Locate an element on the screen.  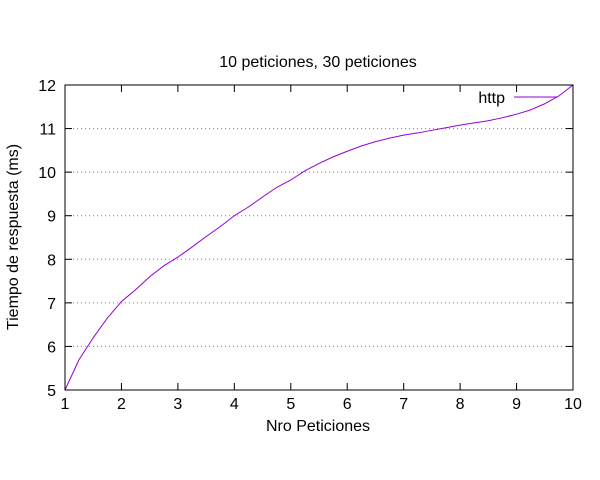
x-tick-label: 10 is located at coordinates (573, 404).